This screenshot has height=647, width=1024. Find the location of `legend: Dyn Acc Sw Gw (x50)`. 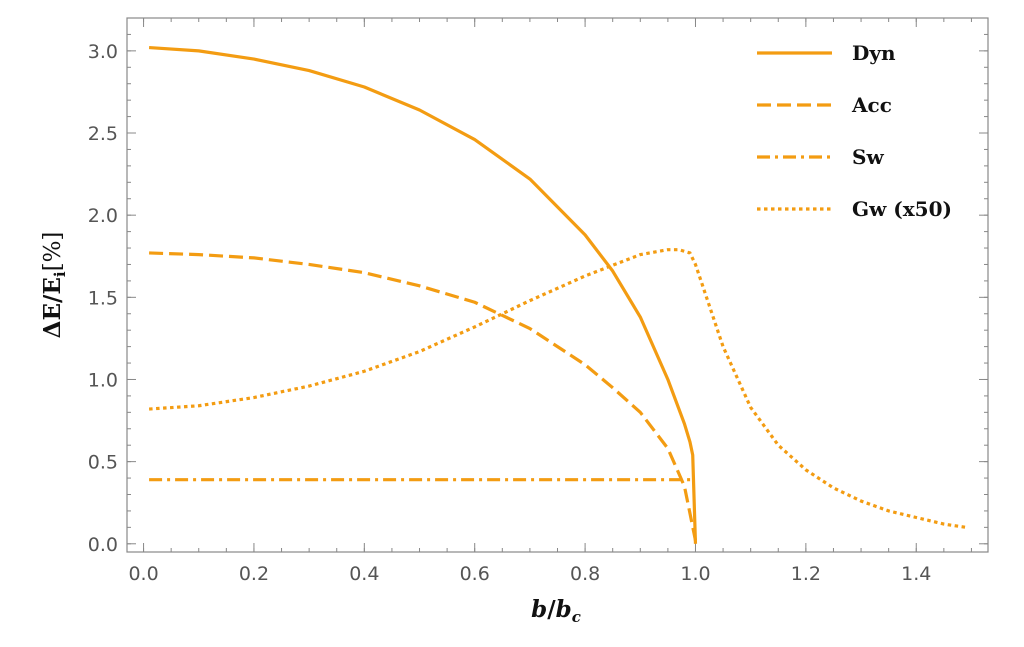

legend: Dyn Acc Sw Gw (x50) is located at coordinates (854, 131).